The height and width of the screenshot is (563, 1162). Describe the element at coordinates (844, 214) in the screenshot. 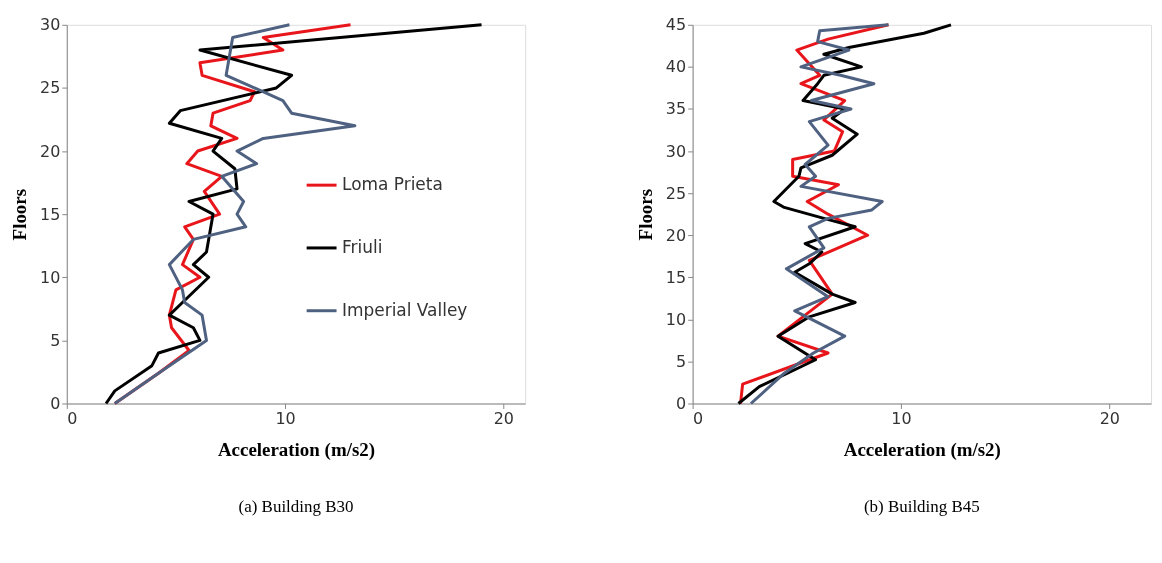

I see `line-series` at that location.